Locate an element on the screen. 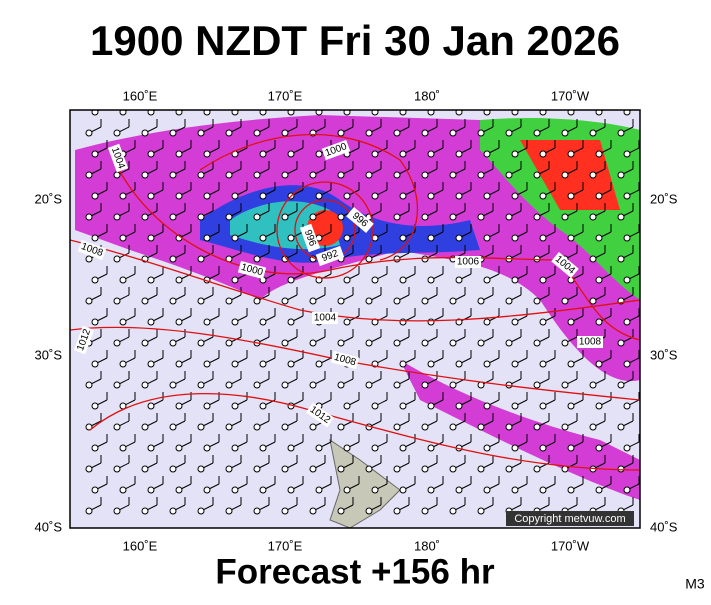 The image size is (711, 605). isobar-label: 1008 is located at coordinates (590, 342).